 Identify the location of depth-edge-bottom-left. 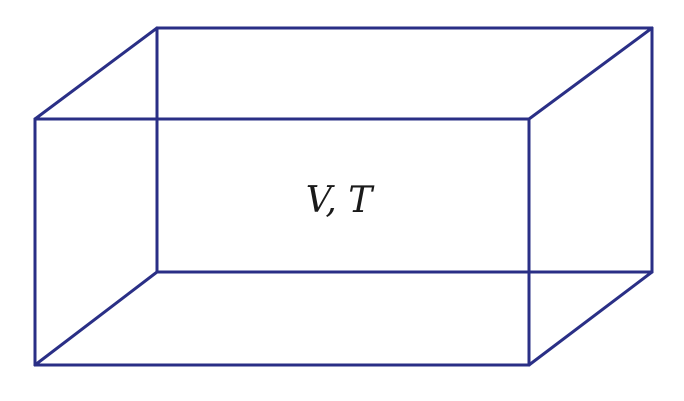
(96, 318).